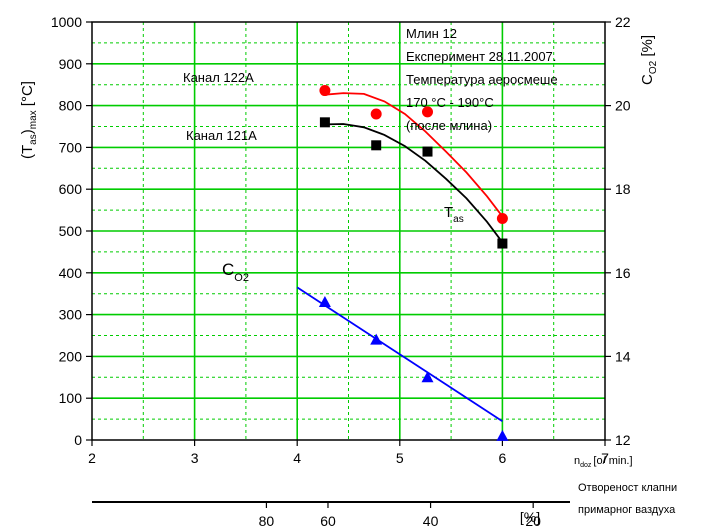 Image resolution: width=708 pixels, height=529 pixels. Describe the element at coordinates (71, 315) in the screenshot. I see `y-left-tick-label: 300` at that location.